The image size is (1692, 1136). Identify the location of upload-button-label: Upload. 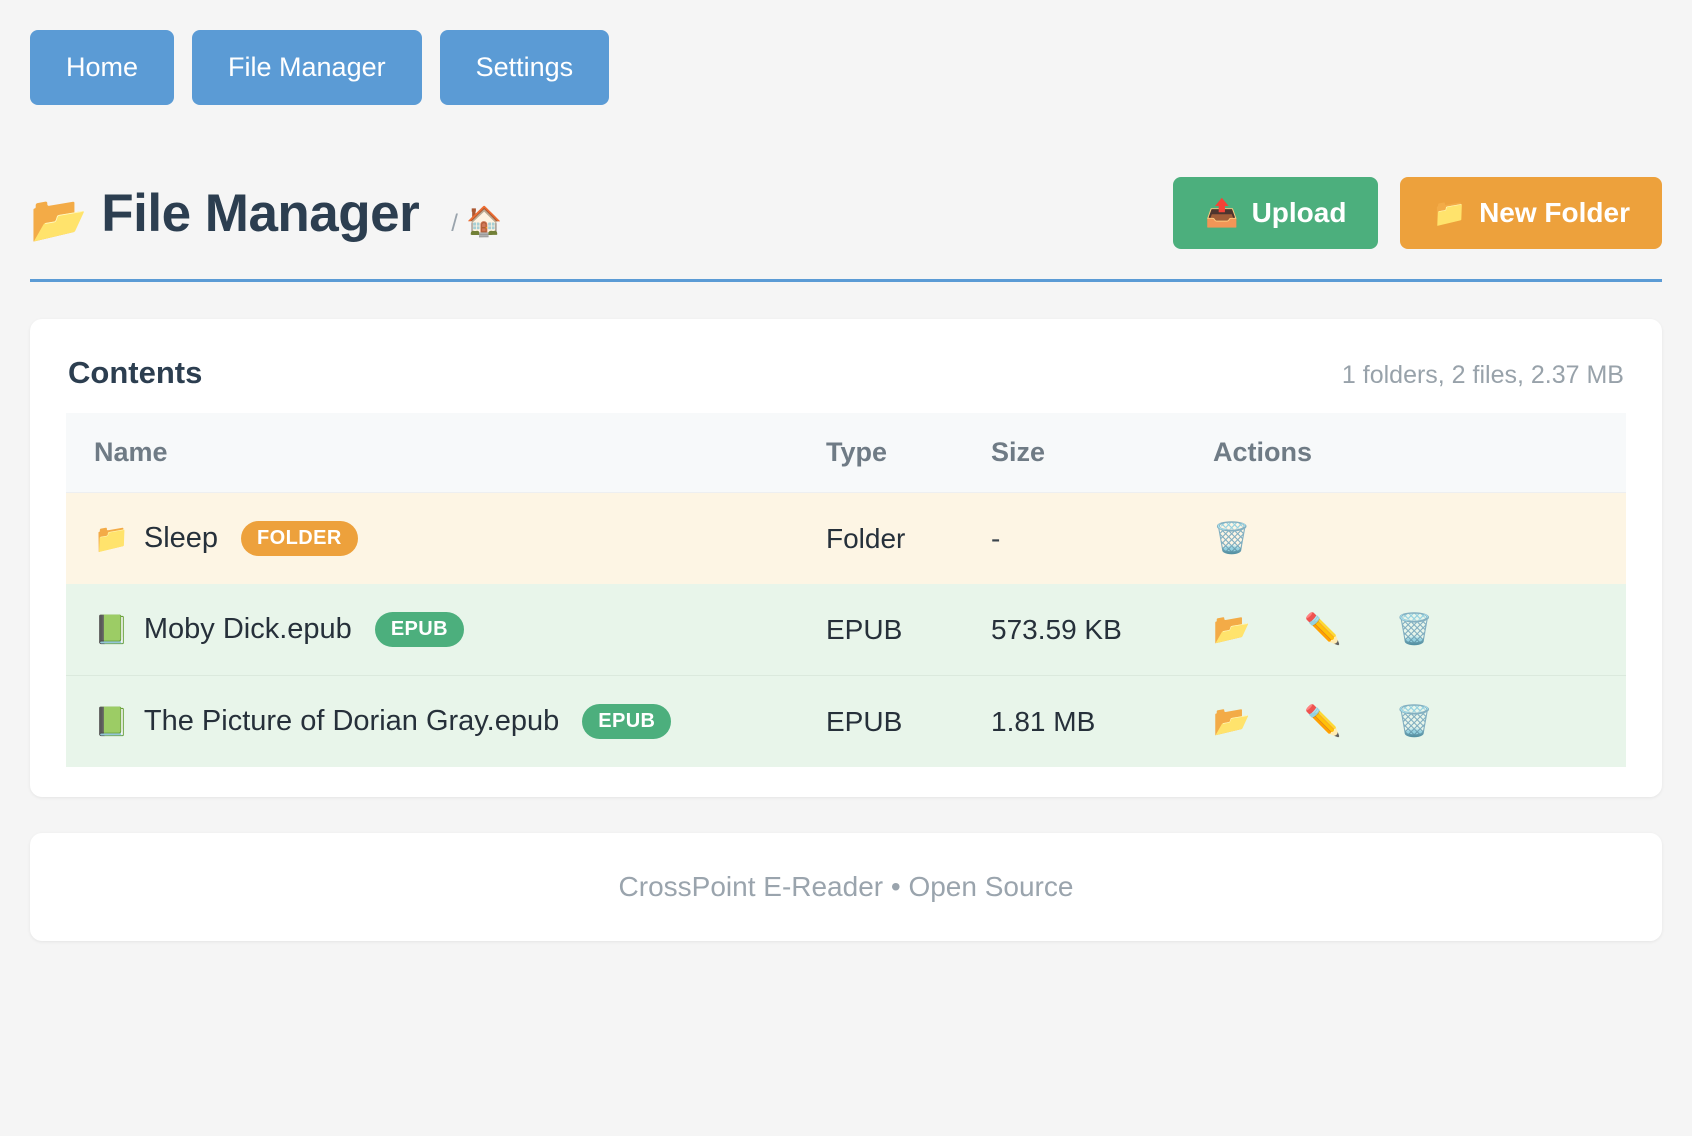
(1299, 212).